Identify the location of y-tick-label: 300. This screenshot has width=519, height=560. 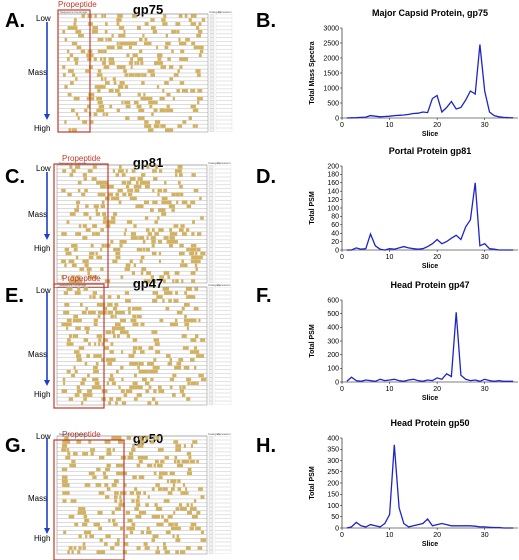
(333, 341).